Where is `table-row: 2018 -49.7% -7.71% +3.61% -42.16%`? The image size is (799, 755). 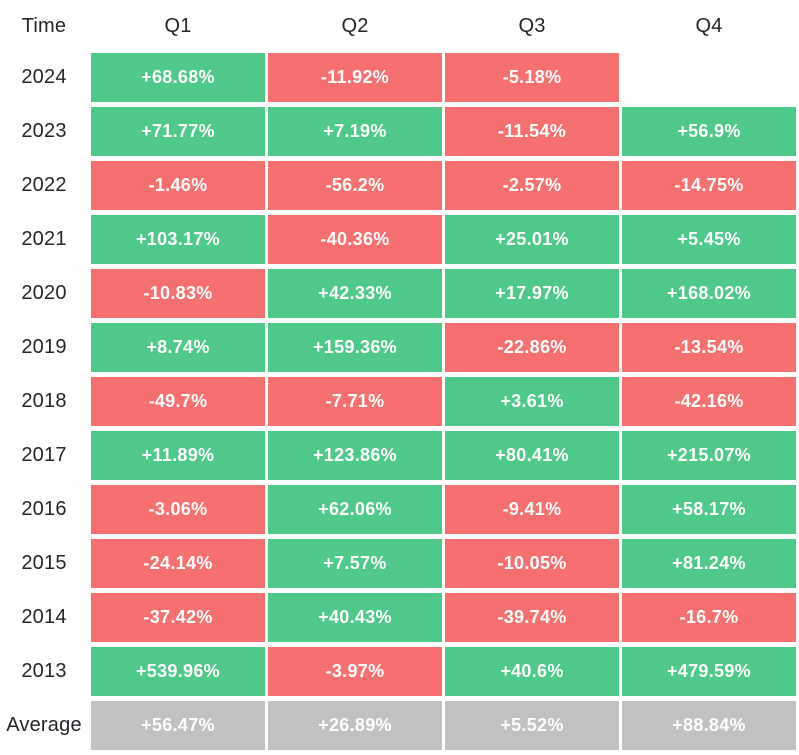
table-row: 2018 -49.7% -7.71% +3.61% -42.16% is located at coordinates (398, 401).